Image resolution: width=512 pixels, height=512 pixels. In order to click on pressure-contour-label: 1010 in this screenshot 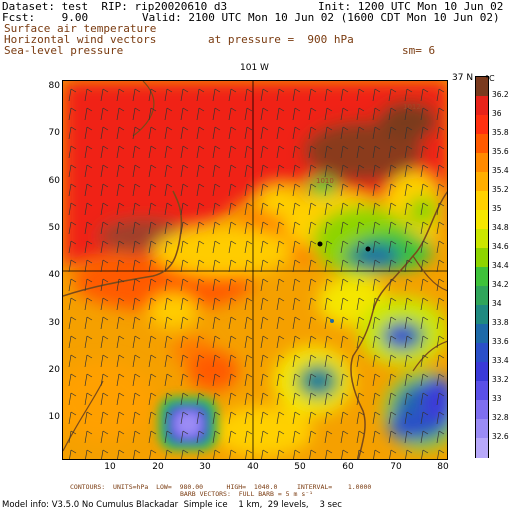, I will do `click(325, 181)`.